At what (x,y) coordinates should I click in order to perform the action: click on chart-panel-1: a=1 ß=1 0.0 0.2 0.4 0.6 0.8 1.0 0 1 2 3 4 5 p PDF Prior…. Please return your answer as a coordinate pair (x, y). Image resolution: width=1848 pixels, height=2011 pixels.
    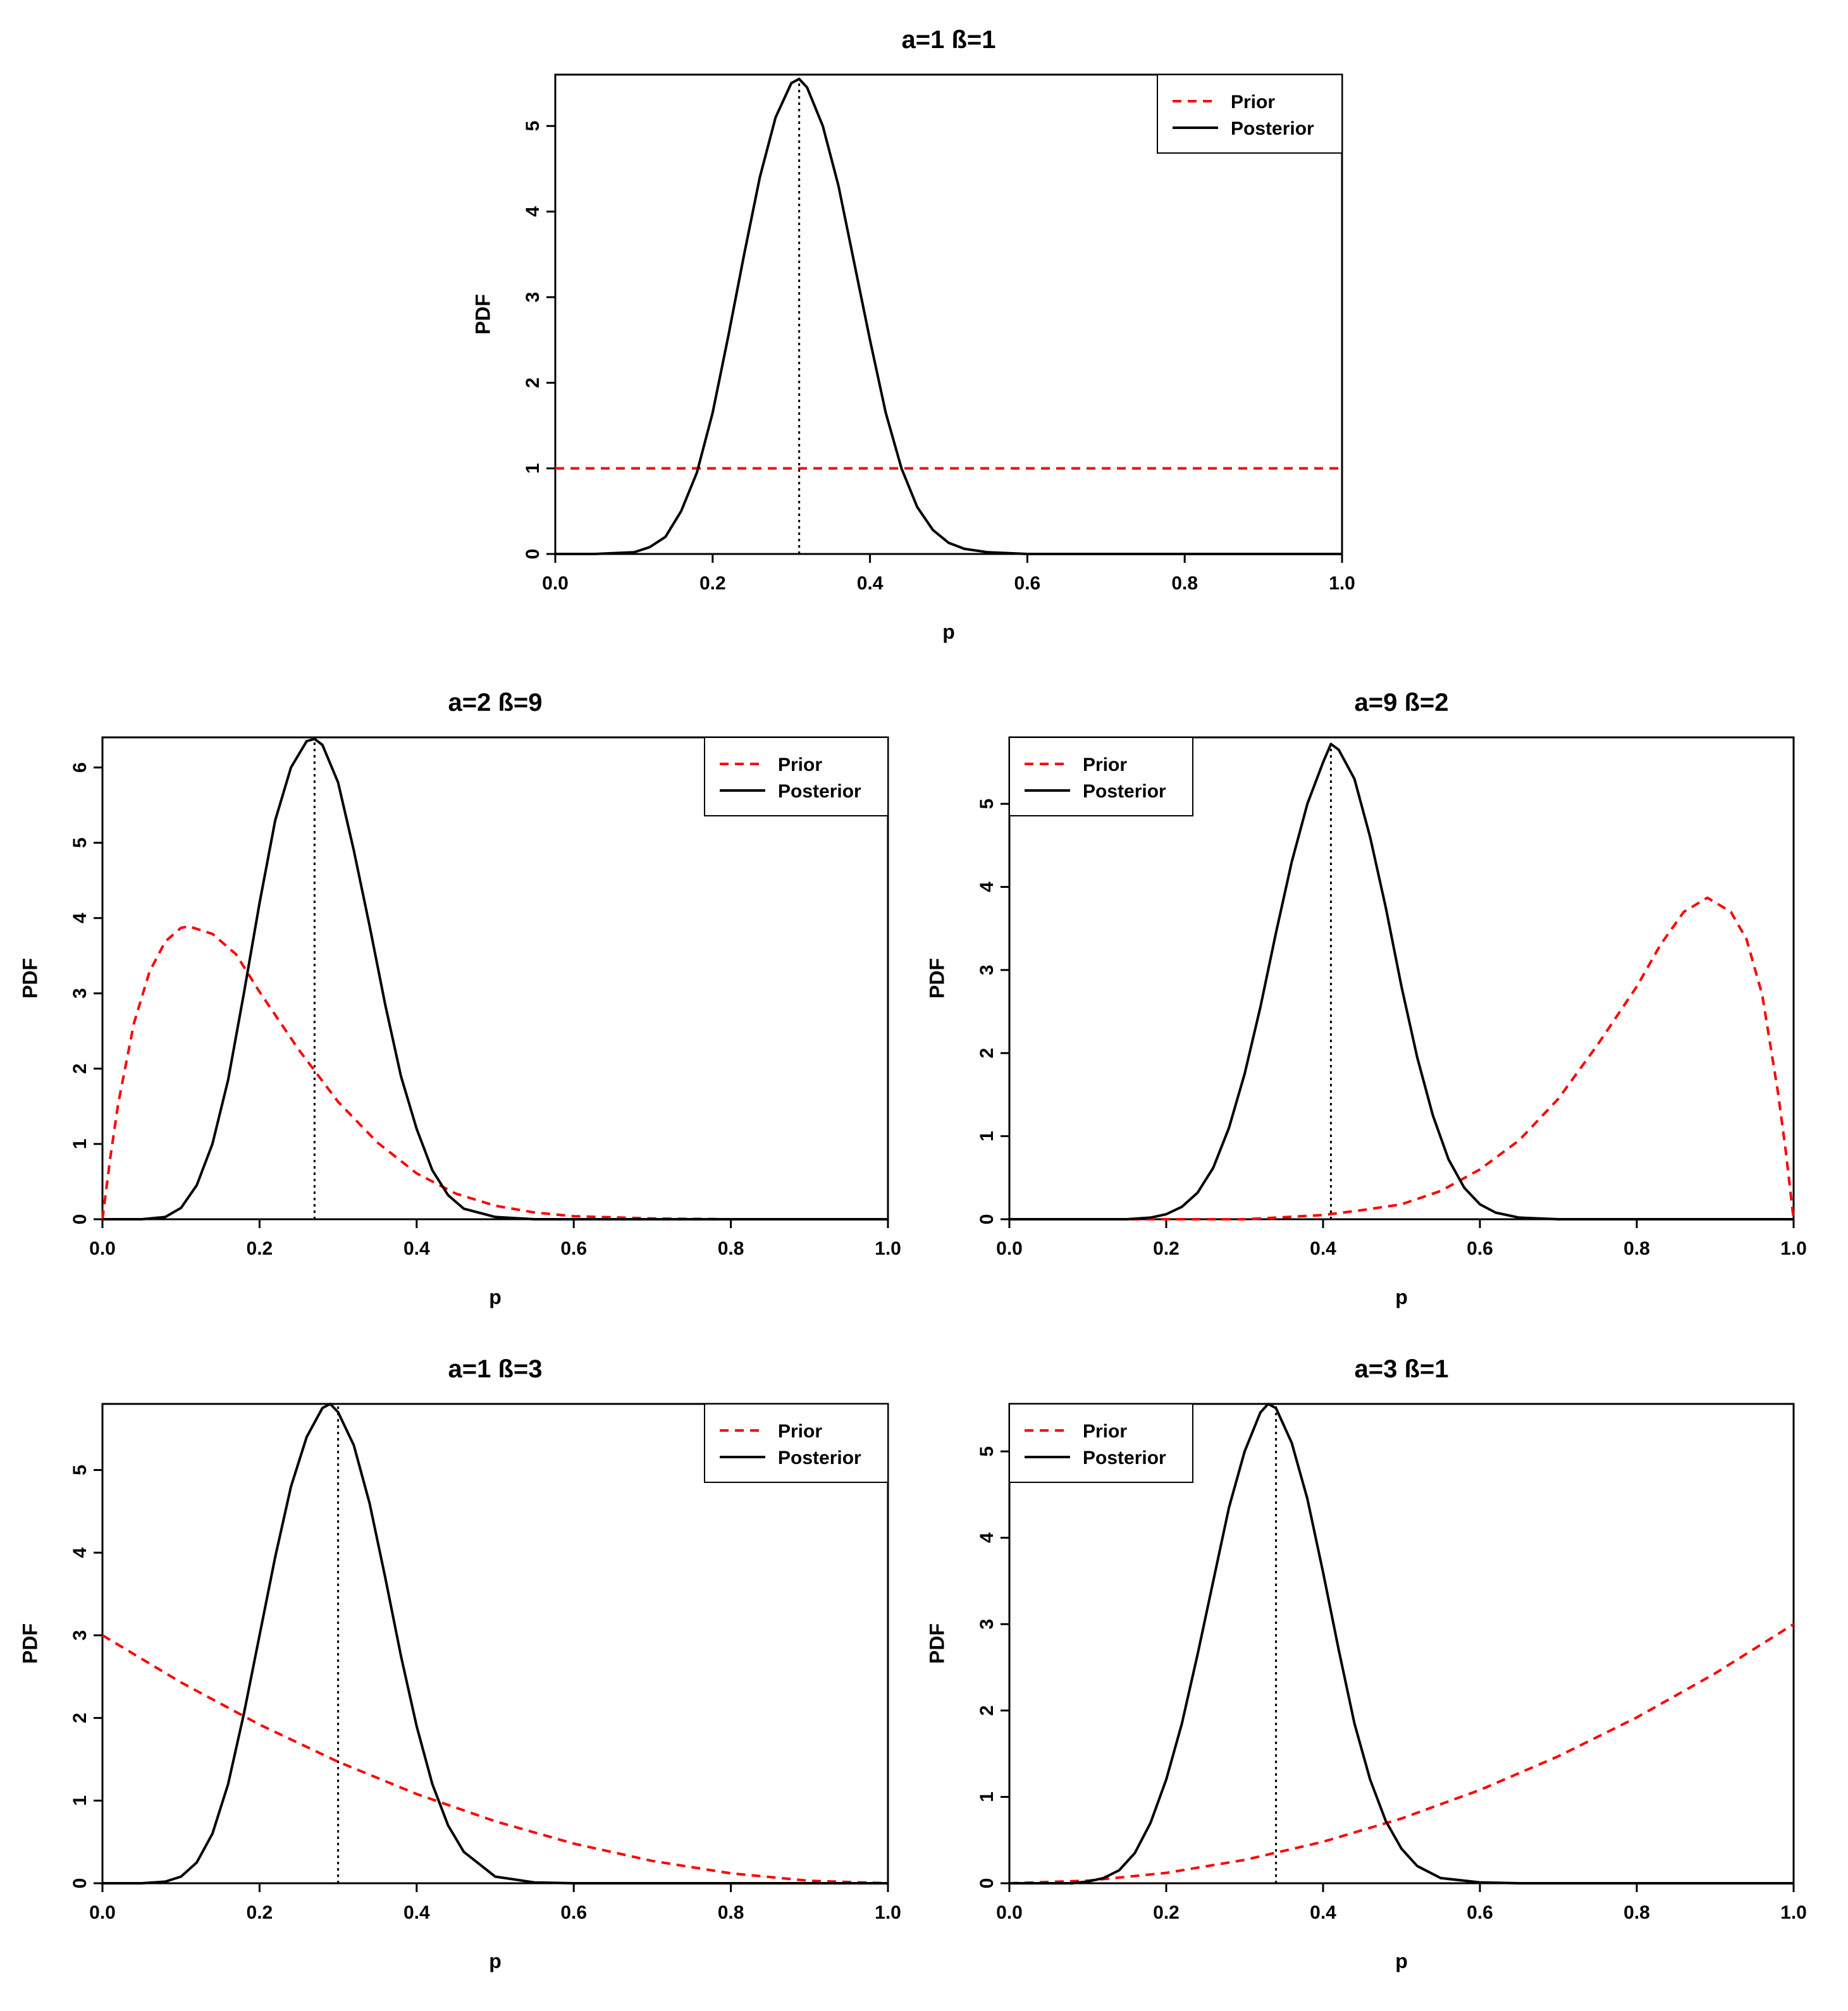
    Looking at the image, I should click on (913, 334).